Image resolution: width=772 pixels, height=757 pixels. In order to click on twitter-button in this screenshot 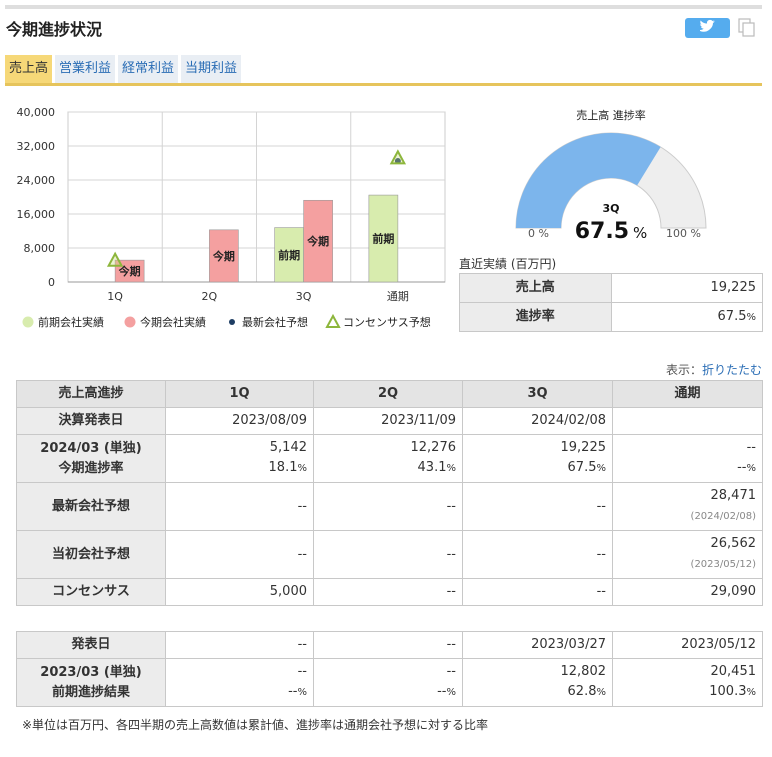, I will do `click(707, 28)`.